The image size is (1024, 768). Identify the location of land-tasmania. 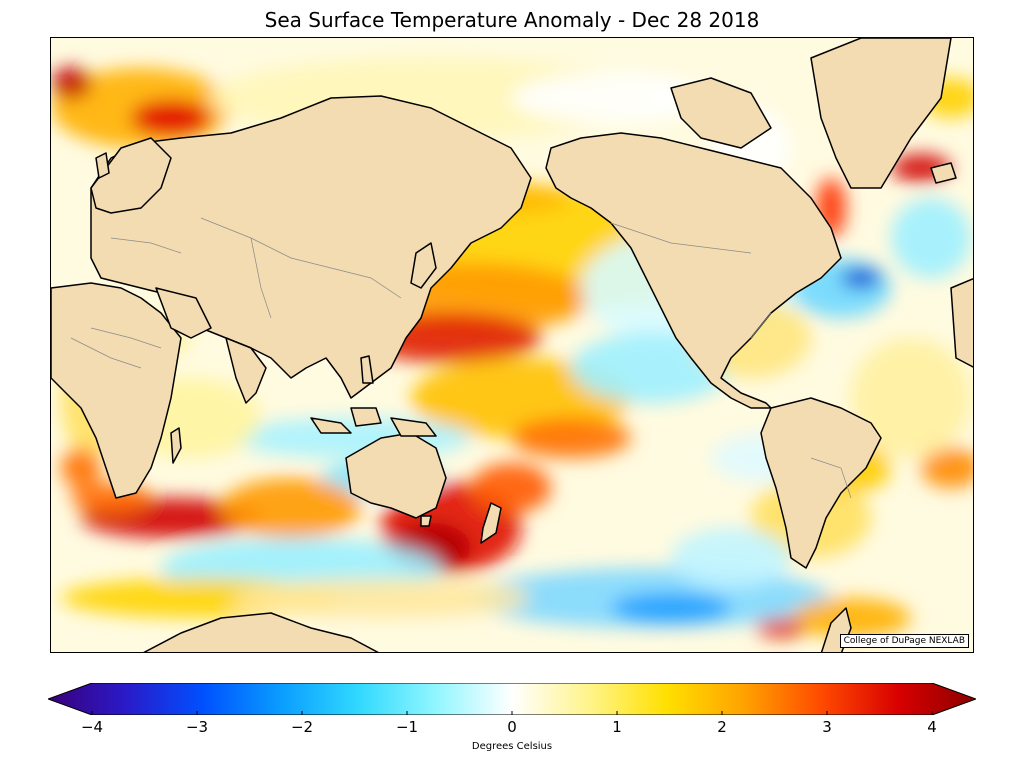
(426, 521).